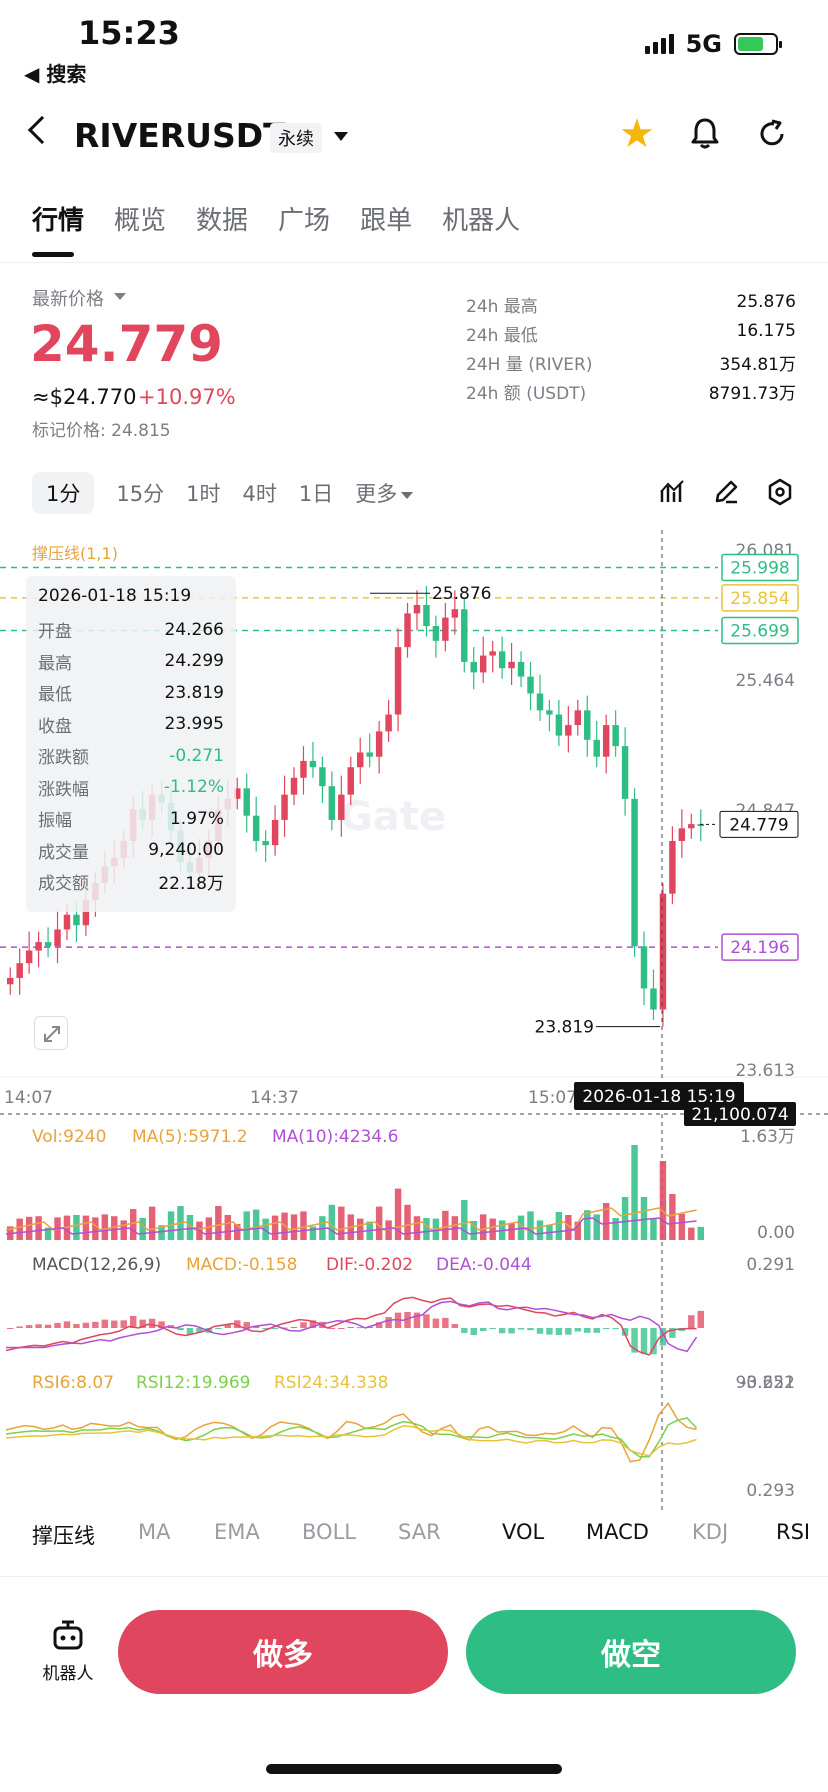  What do you see at coordinates (341, 136) in the screenshot?
I see `symbol-dropdown-icon` at bounding box center [341, 136].